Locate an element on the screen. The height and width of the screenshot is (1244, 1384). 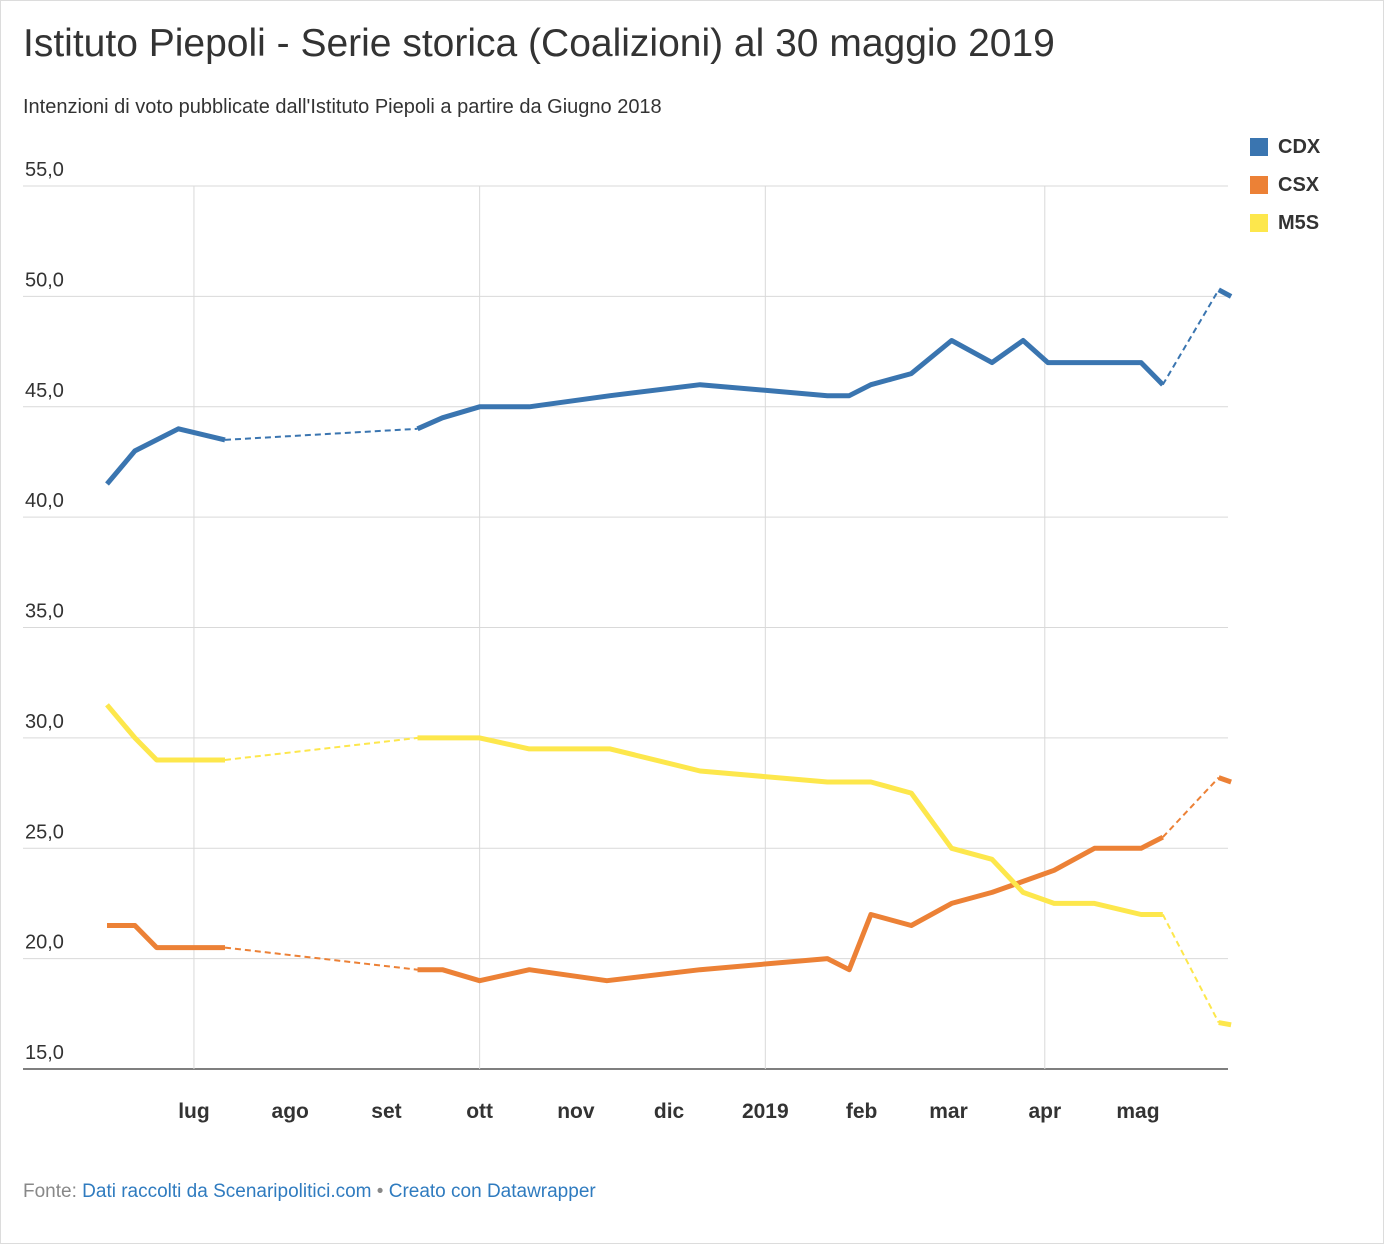
legend-swatch-csx is located at coordinates (1259, 185).